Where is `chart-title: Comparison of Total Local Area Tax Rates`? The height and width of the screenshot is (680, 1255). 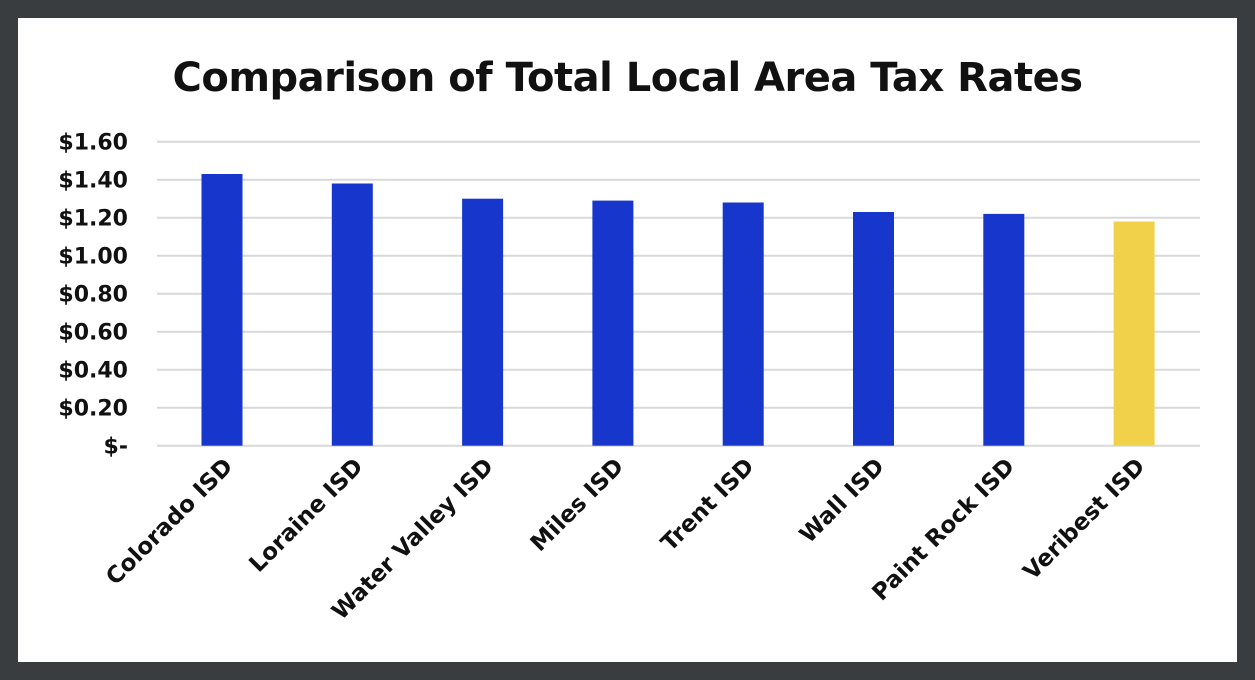
chart-title: Comparison of Total Local Area Tax Rates is located at coordinates (627, 78).